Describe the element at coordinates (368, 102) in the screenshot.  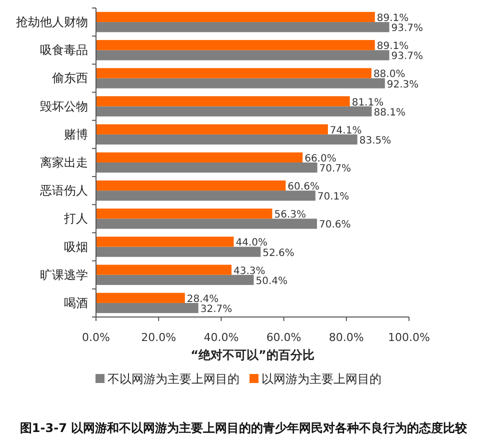
I see `data-label: 81.1%` at that location.